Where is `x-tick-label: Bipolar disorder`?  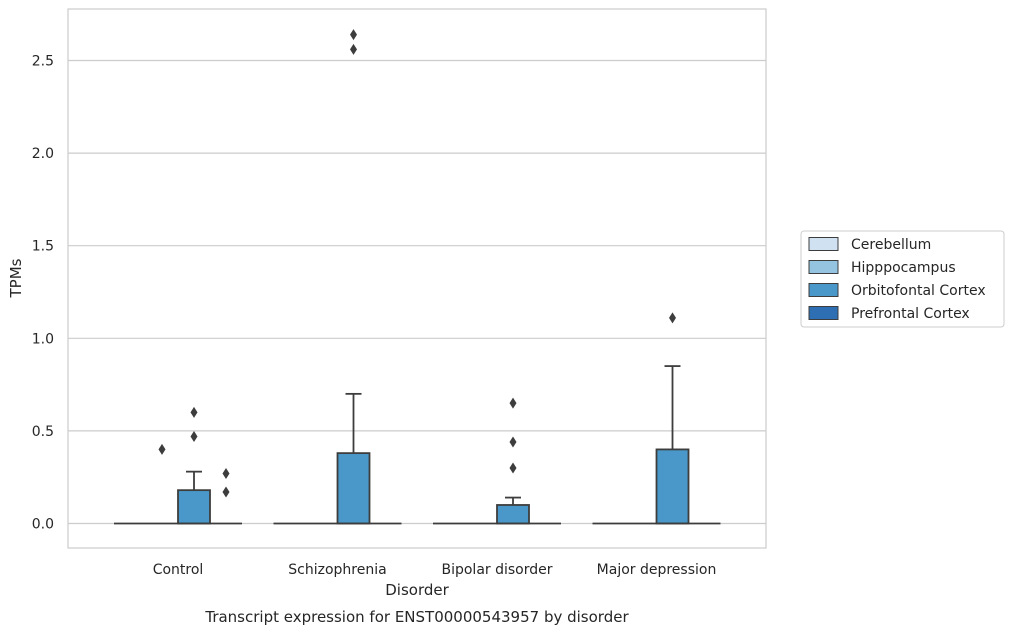 x-tick-label: Bipolar disorder is located at coordinates (496, 570).